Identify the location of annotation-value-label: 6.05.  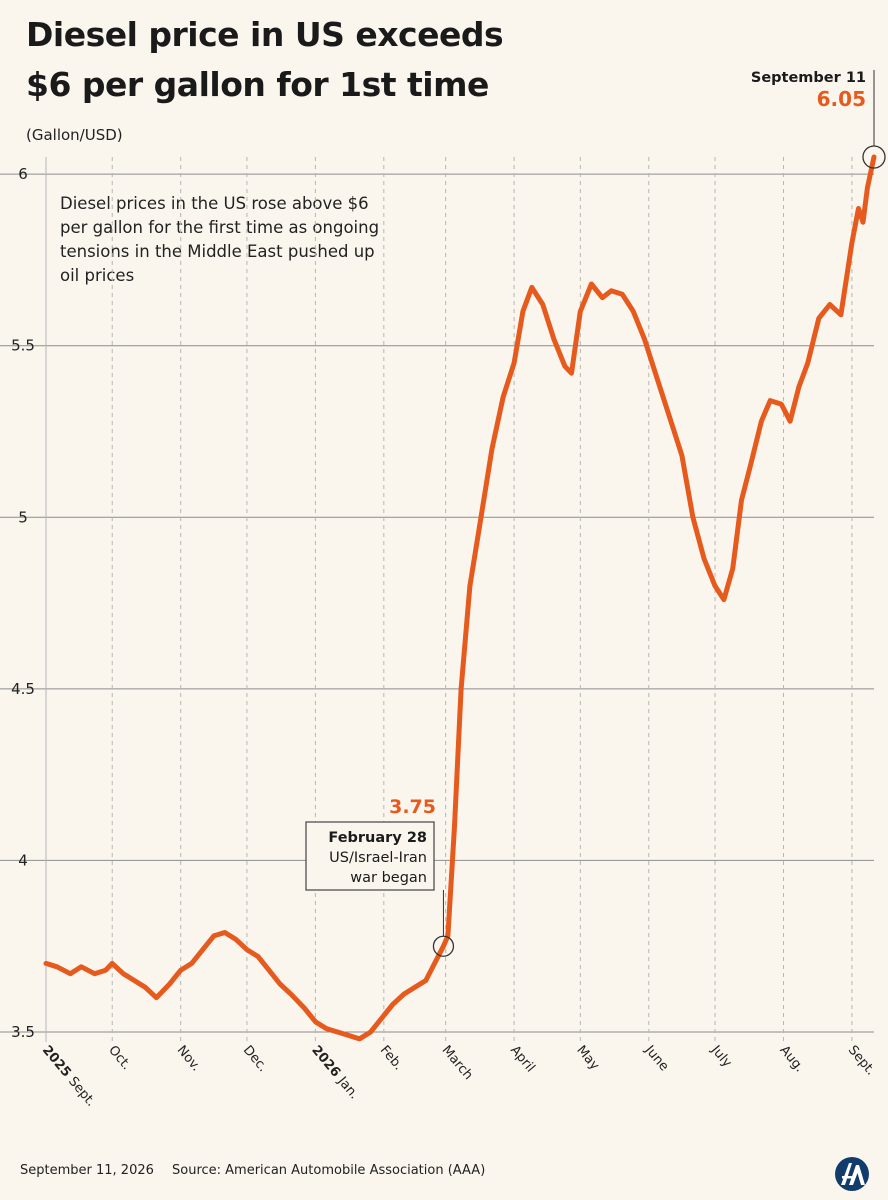
(841, 99).